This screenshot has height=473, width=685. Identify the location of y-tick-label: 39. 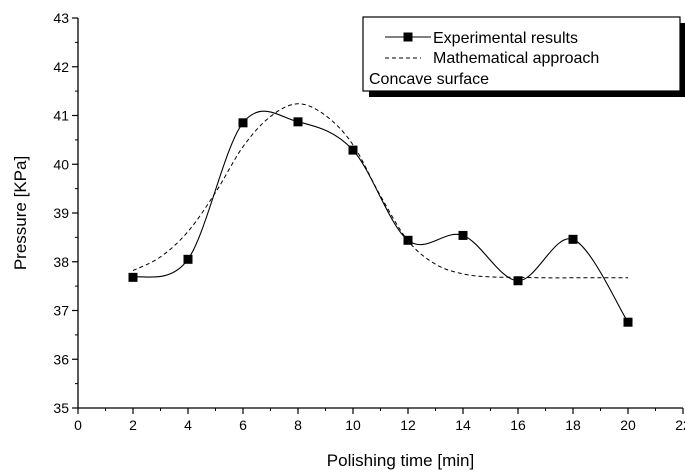
(61, 213).